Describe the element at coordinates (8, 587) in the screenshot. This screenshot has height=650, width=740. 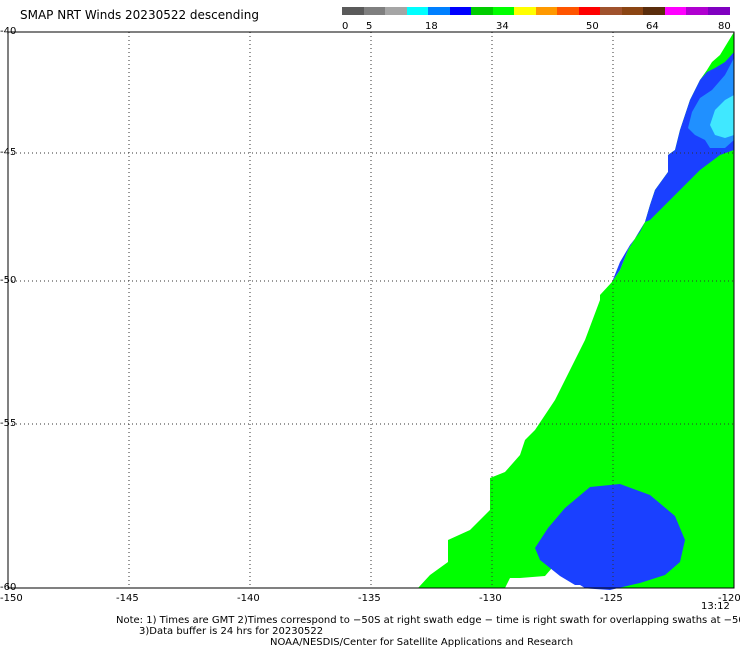
I see `latitude-label: -60` at that location.